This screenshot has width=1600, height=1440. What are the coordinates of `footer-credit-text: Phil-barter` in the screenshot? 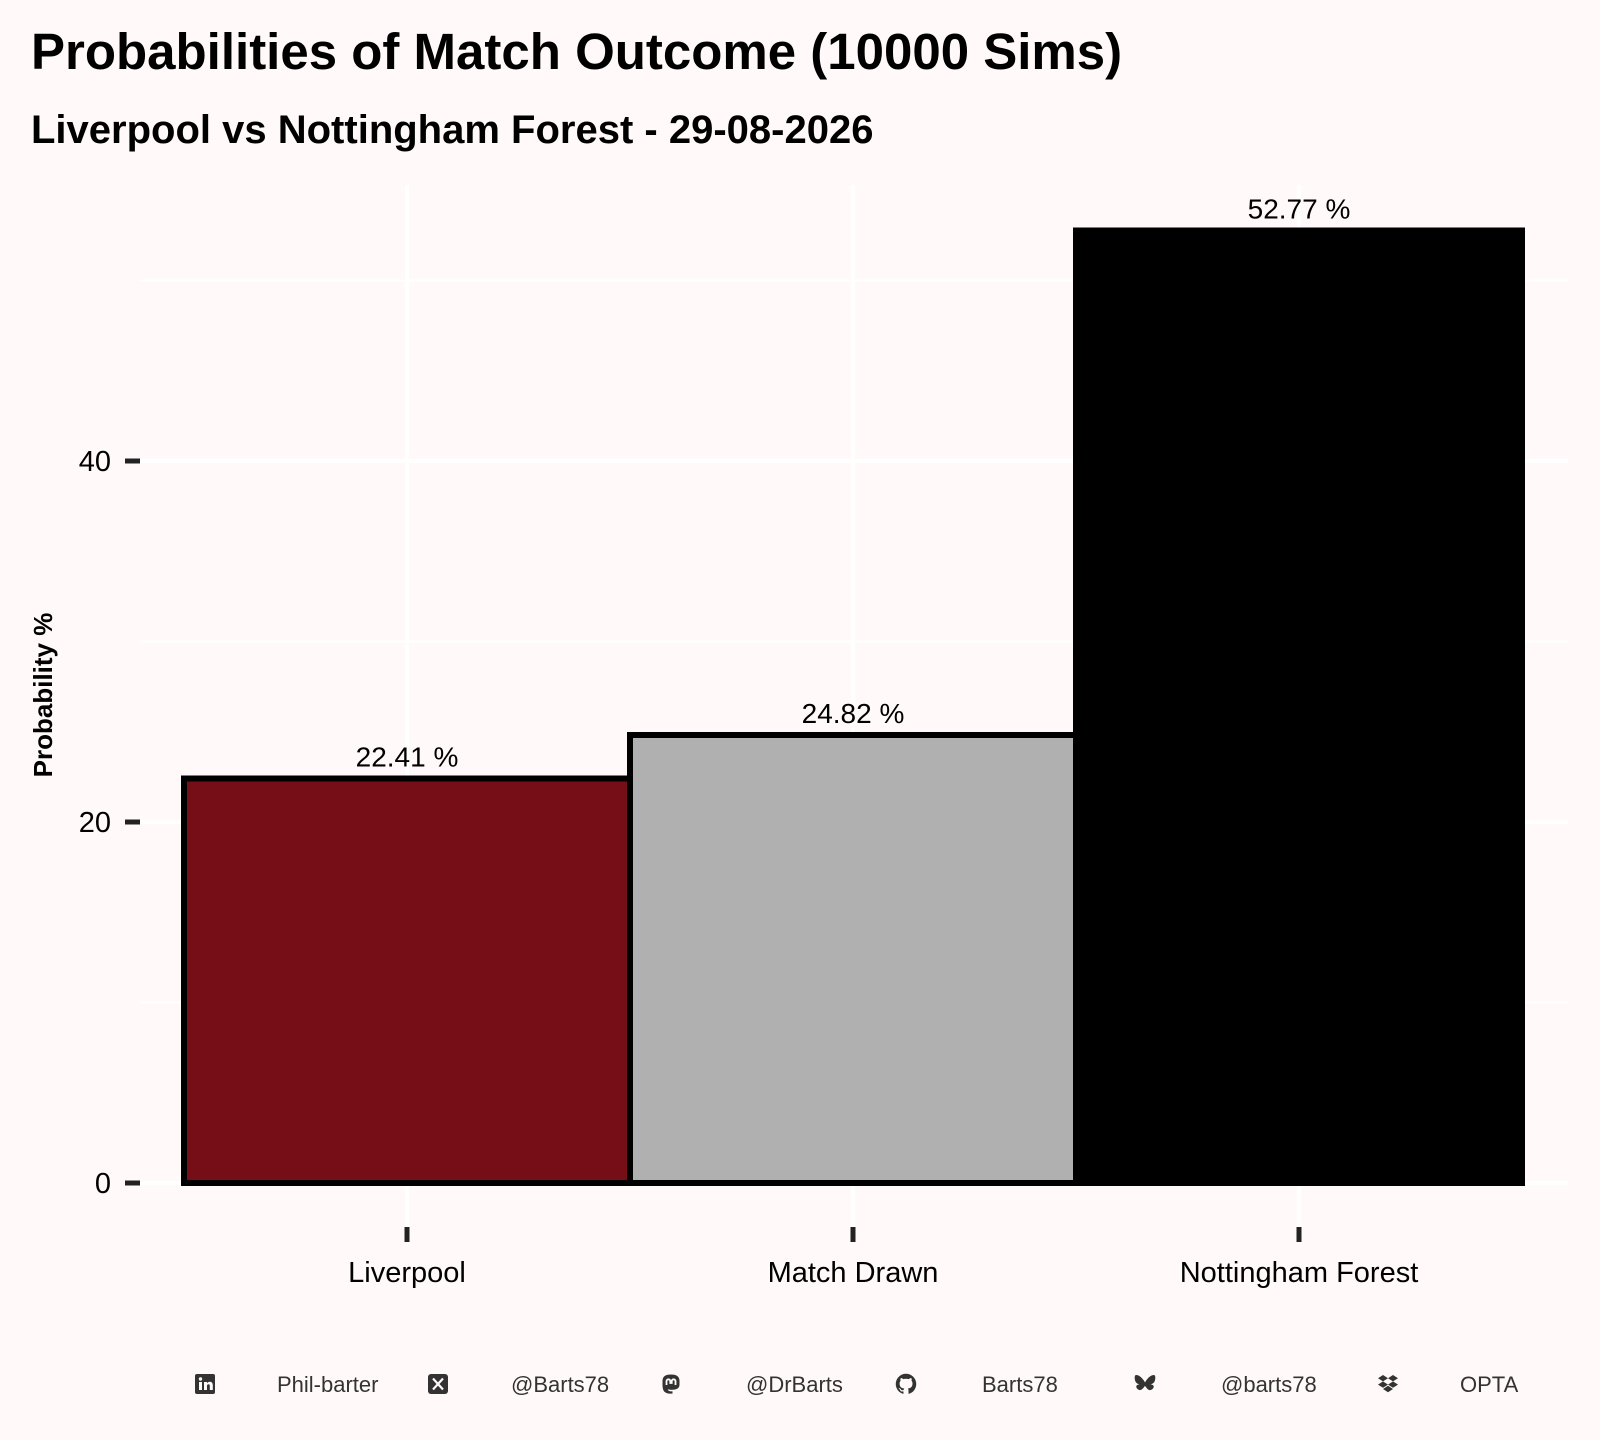 It's located at (328, 1384).